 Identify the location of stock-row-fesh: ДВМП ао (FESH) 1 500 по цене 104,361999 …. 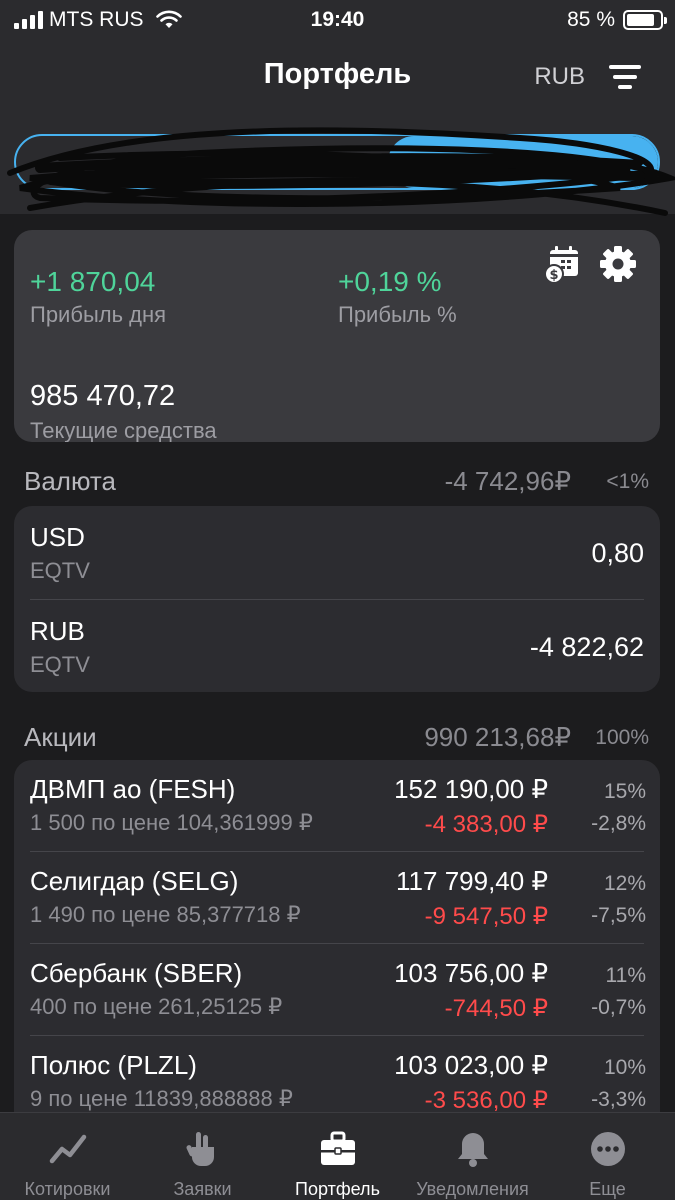
(337, 806).